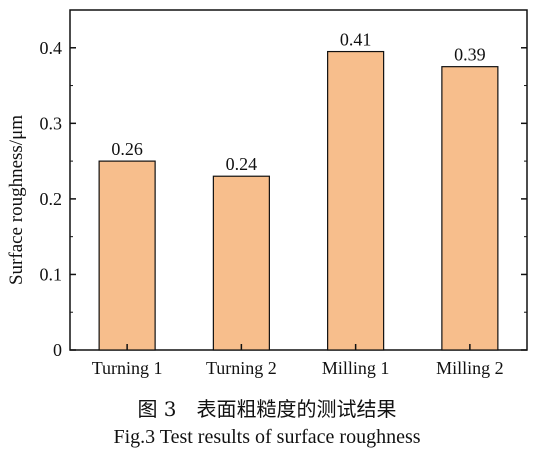 The width and height of the screenshot is (534, 467). Describe the element at coordinates (241, 368) in the screenshot. I see `x-tick-label: Turning 2` at that location.